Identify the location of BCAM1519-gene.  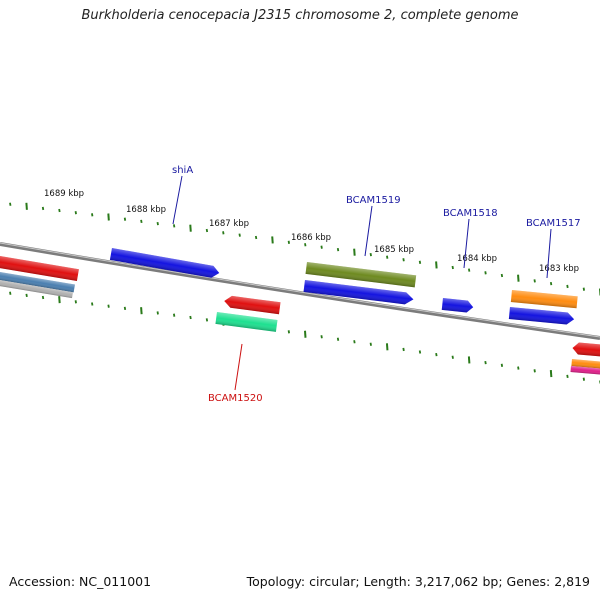
(359, 292).